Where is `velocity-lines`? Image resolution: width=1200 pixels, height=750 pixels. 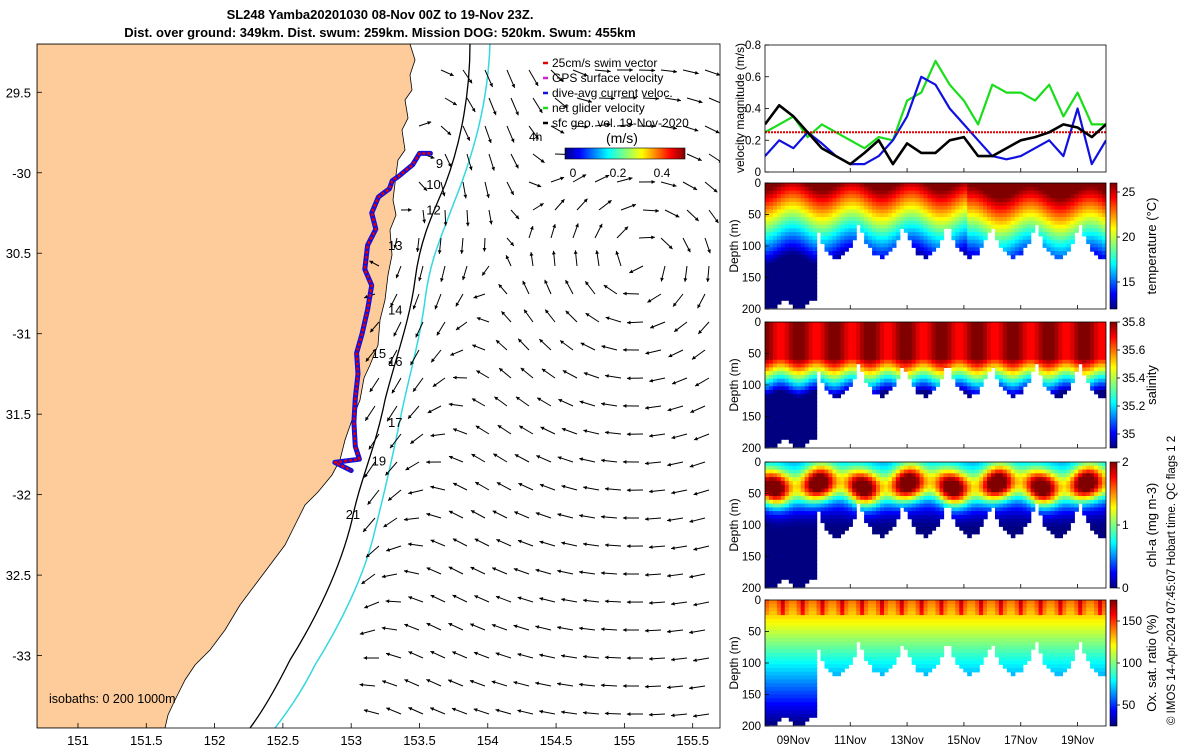 velocity-lines is located at coordinates (935, 112).